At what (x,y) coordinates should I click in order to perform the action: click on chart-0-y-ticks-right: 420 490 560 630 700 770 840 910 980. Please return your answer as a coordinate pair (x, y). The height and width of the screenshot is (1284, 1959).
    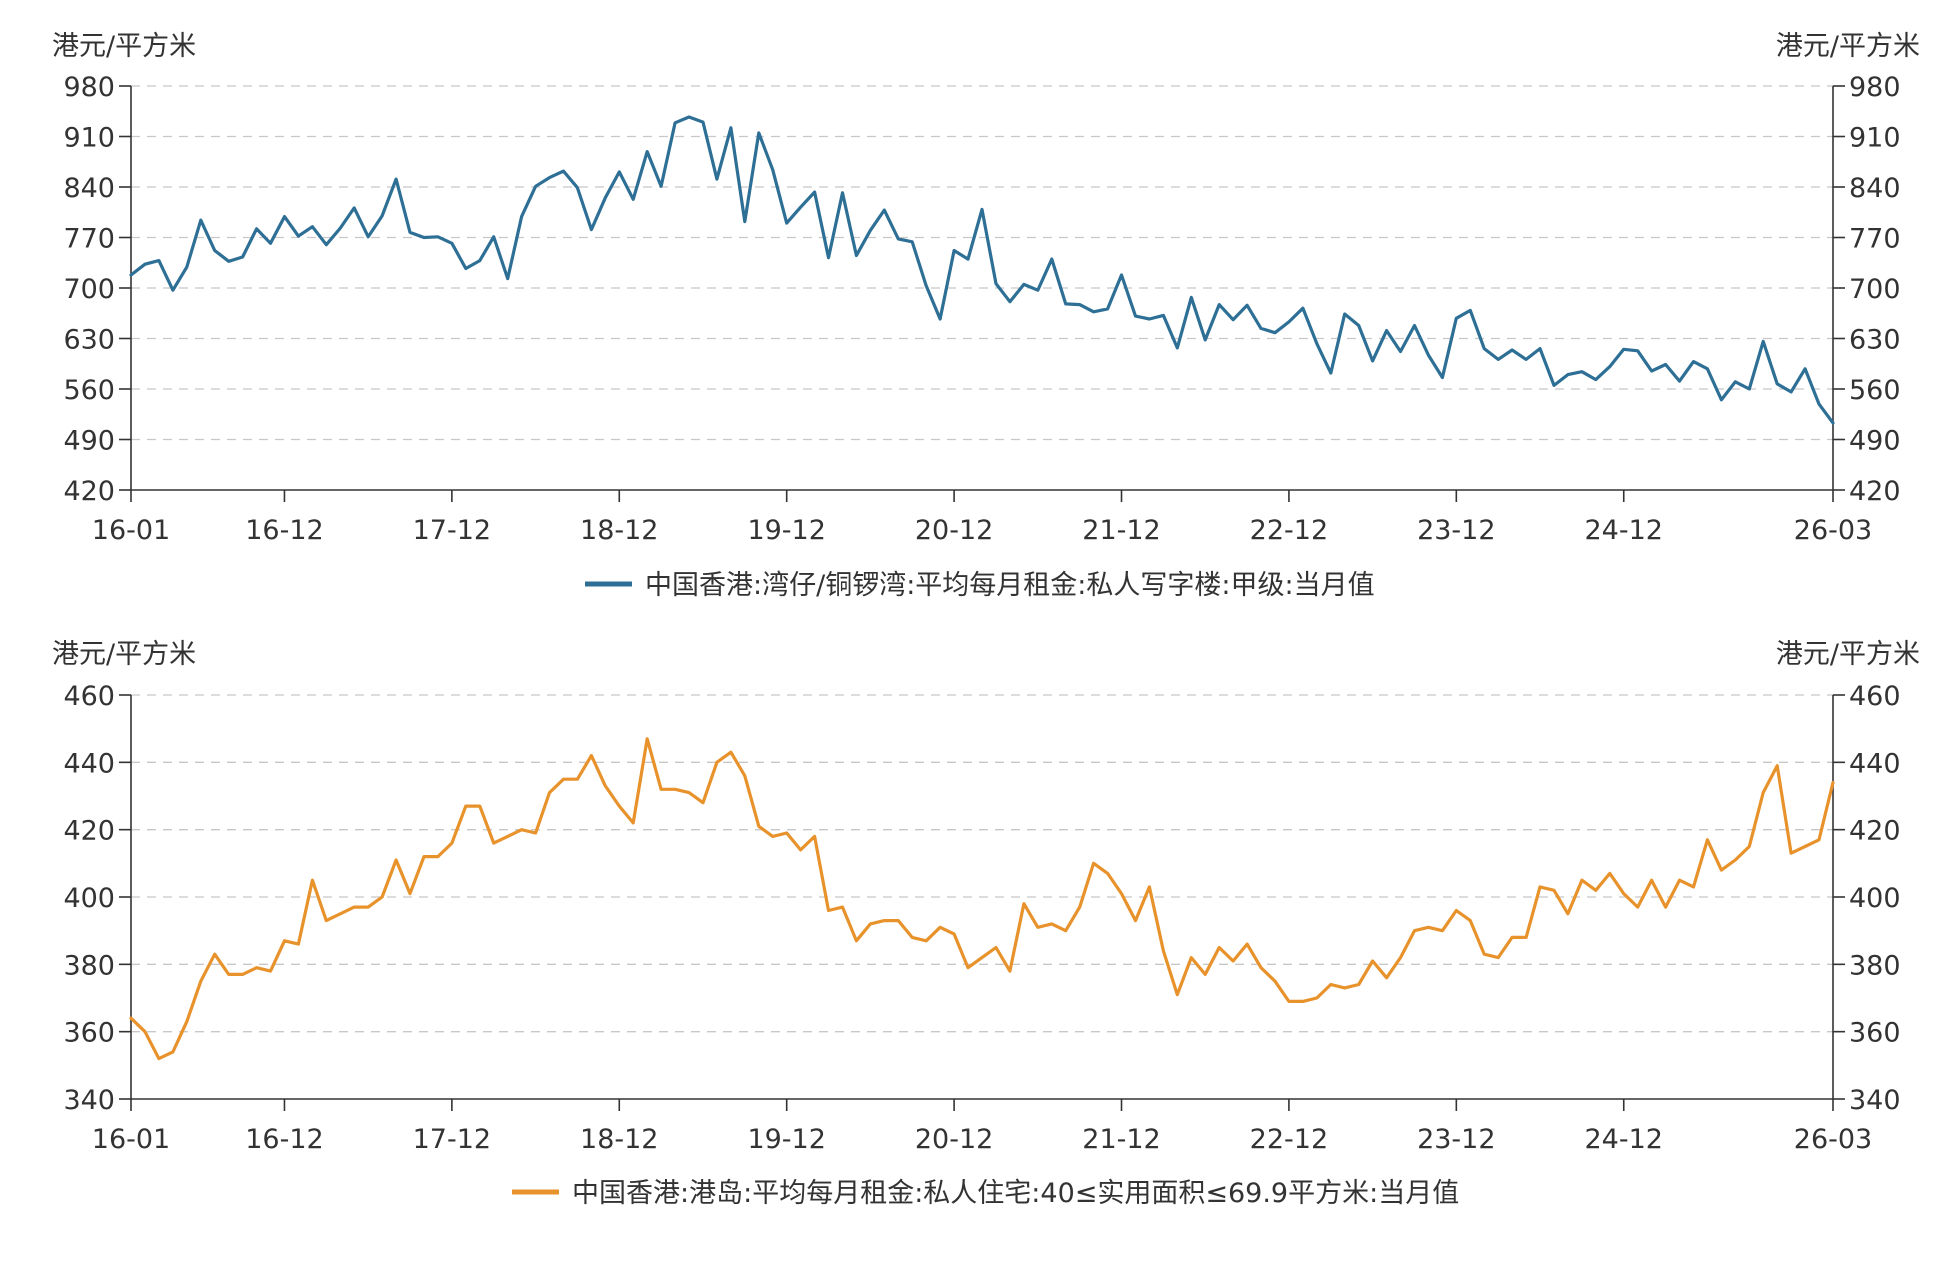
    Looking at the image, I should click on (1875, 289).